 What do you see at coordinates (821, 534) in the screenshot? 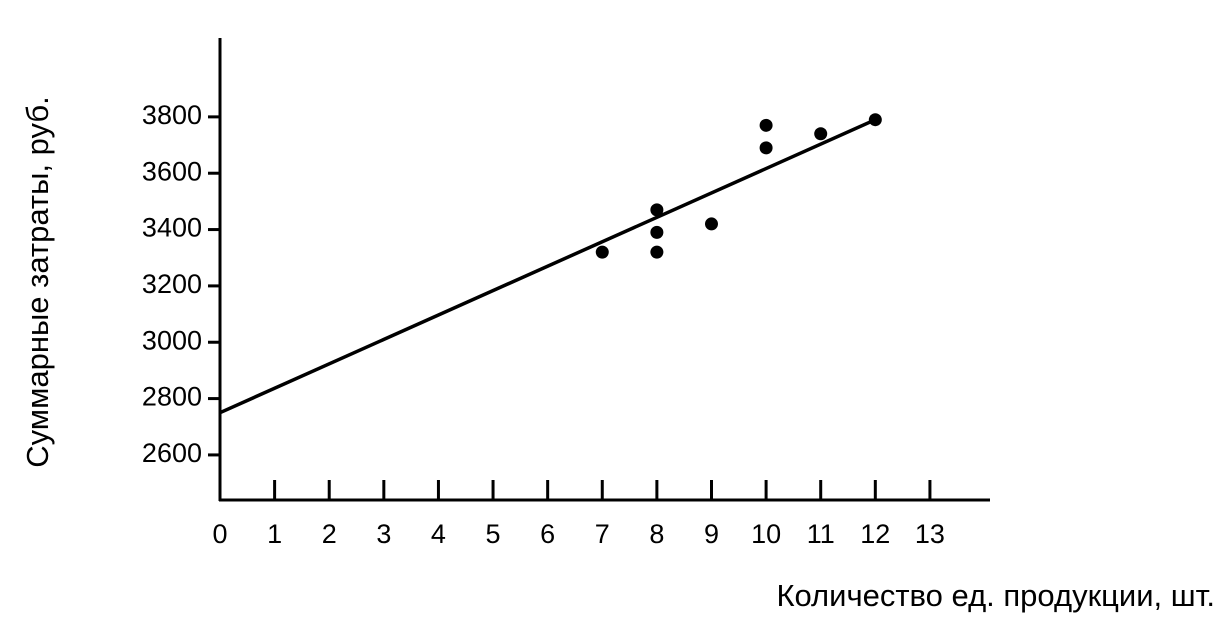
I see `x-tick-label: 11` at bounding box center [821, 534].